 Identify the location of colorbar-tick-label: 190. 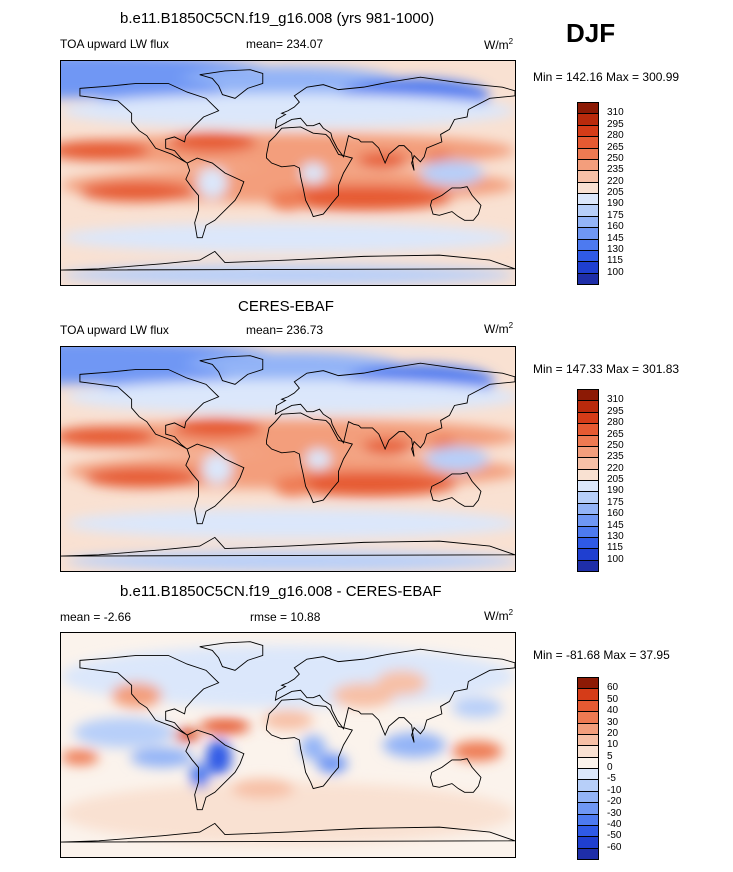
(615, 204).